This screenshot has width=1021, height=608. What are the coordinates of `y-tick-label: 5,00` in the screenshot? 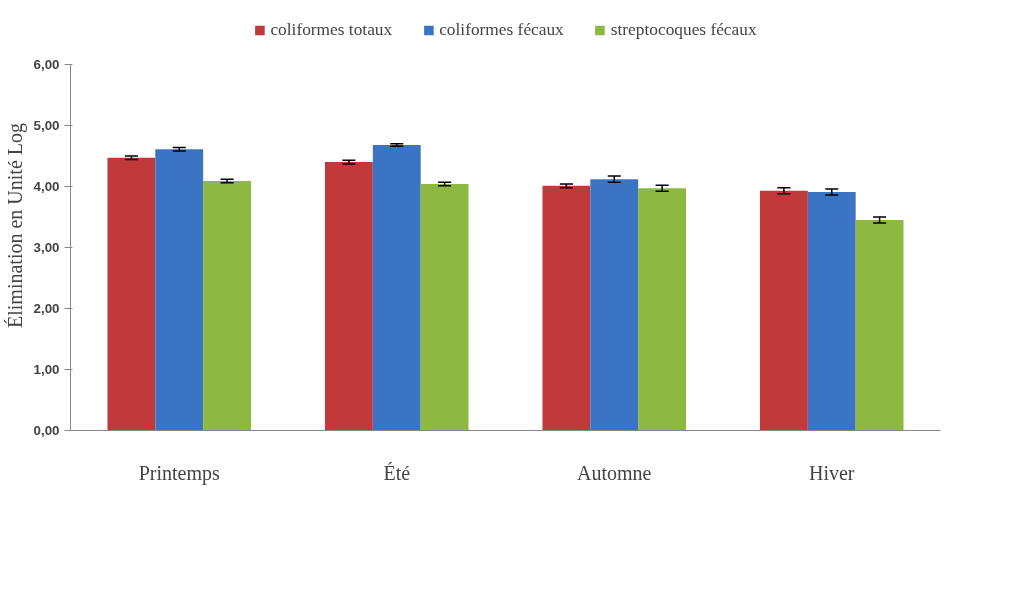 It's located at (46, 125).